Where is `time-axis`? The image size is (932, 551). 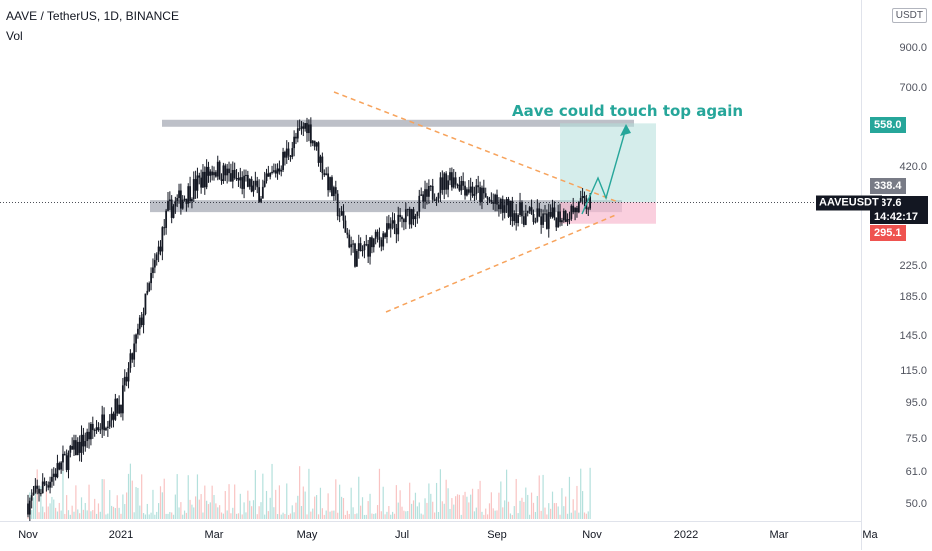 time-axis is located at coordinates (430, 536).